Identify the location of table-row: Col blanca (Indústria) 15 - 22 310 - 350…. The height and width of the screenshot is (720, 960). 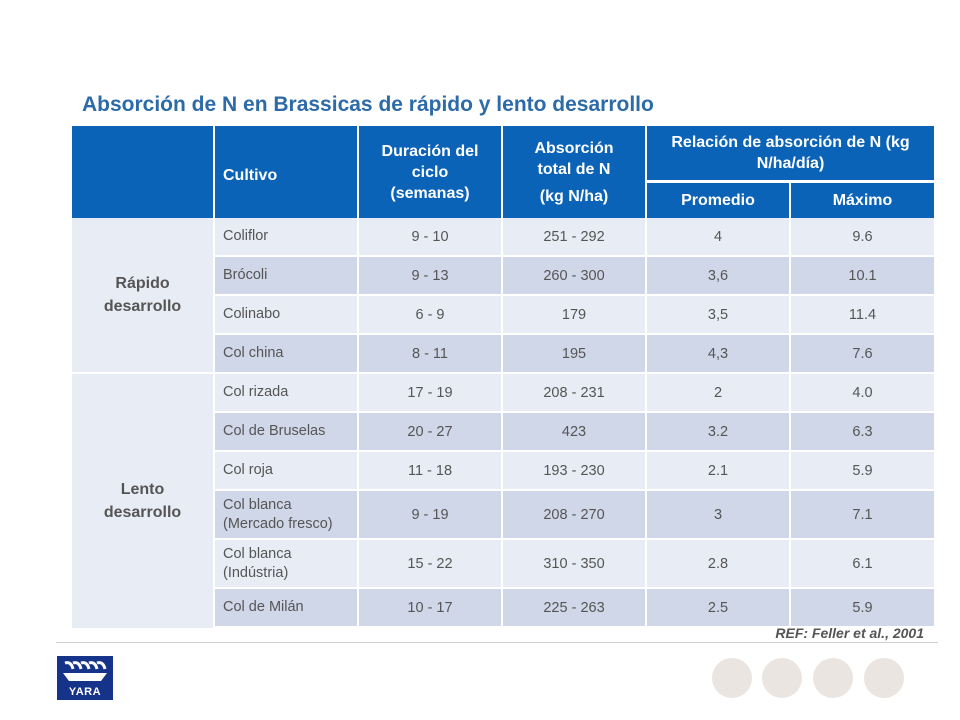
(503, 564).